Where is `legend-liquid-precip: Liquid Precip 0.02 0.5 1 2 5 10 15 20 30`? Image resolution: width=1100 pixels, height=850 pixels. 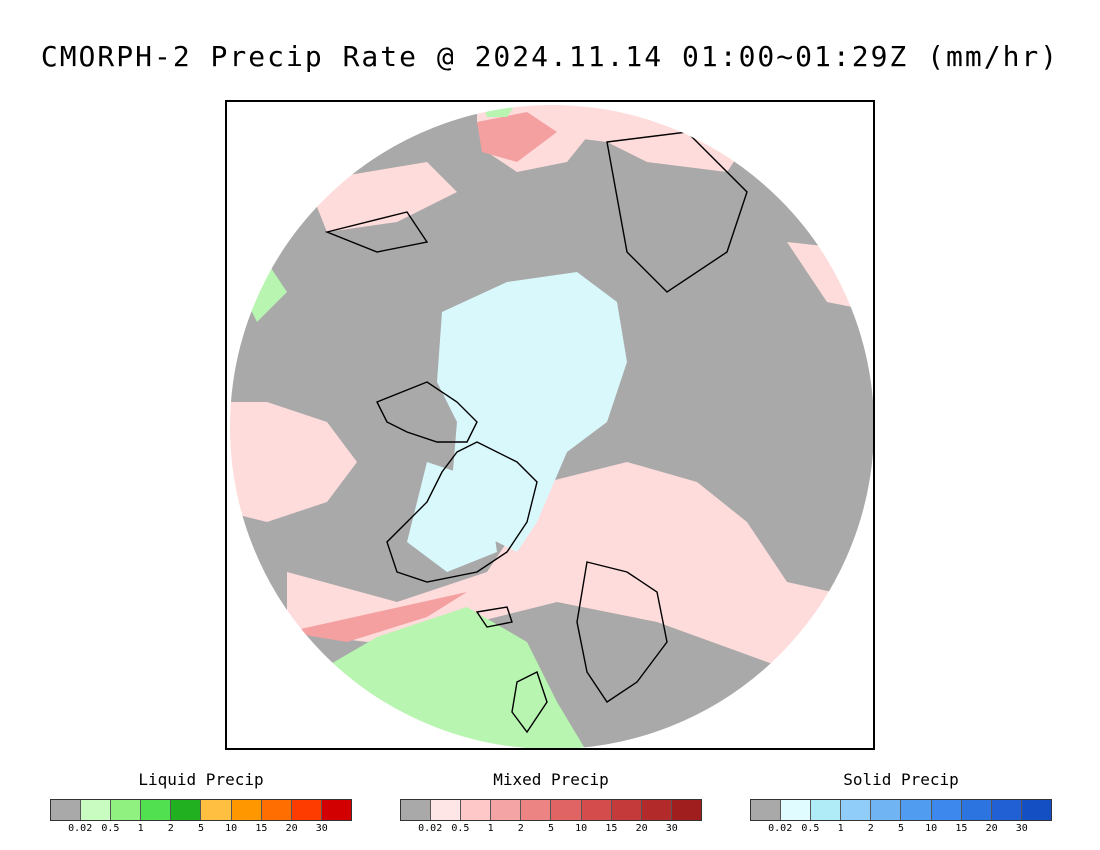 legend-liquid-precip: Liquid Precip 0.02 0.5 1 2 5 10 15 20 30 is located at coordinates (201, 802).